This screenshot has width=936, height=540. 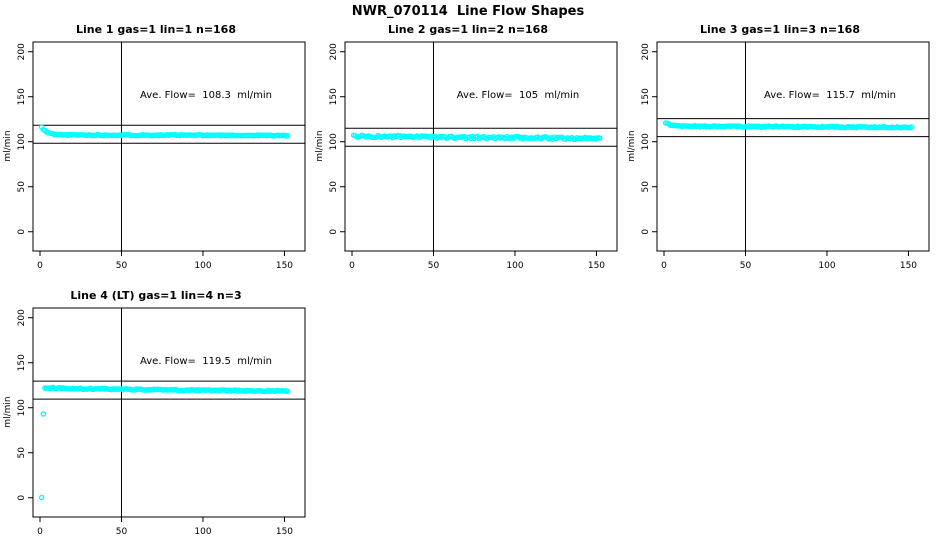 What do you see at coordinates (206, 95) in the screenshot?
I see `ave-flow-annotation: Ave. Flow= 108.3 ml/min` at bounding box center [206, 95].